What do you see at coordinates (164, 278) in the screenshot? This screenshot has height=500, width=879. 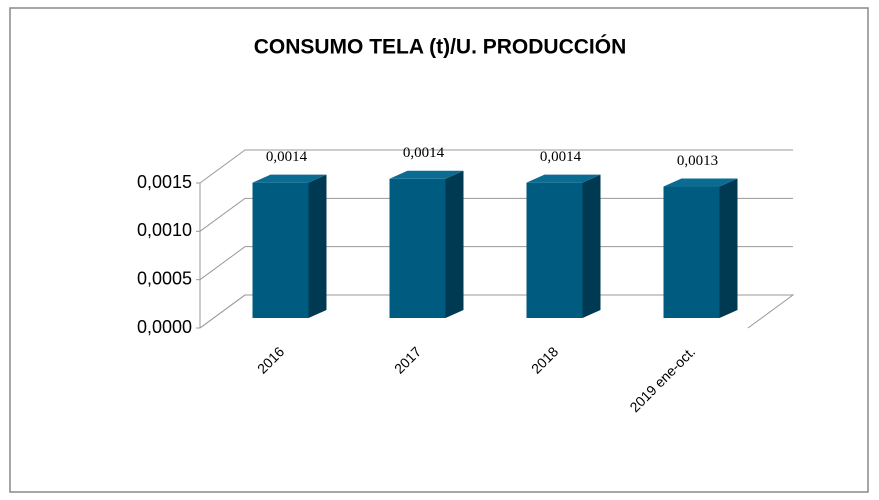 I see `y-tick-label: 0,0005` at bounding box center [164, 278].